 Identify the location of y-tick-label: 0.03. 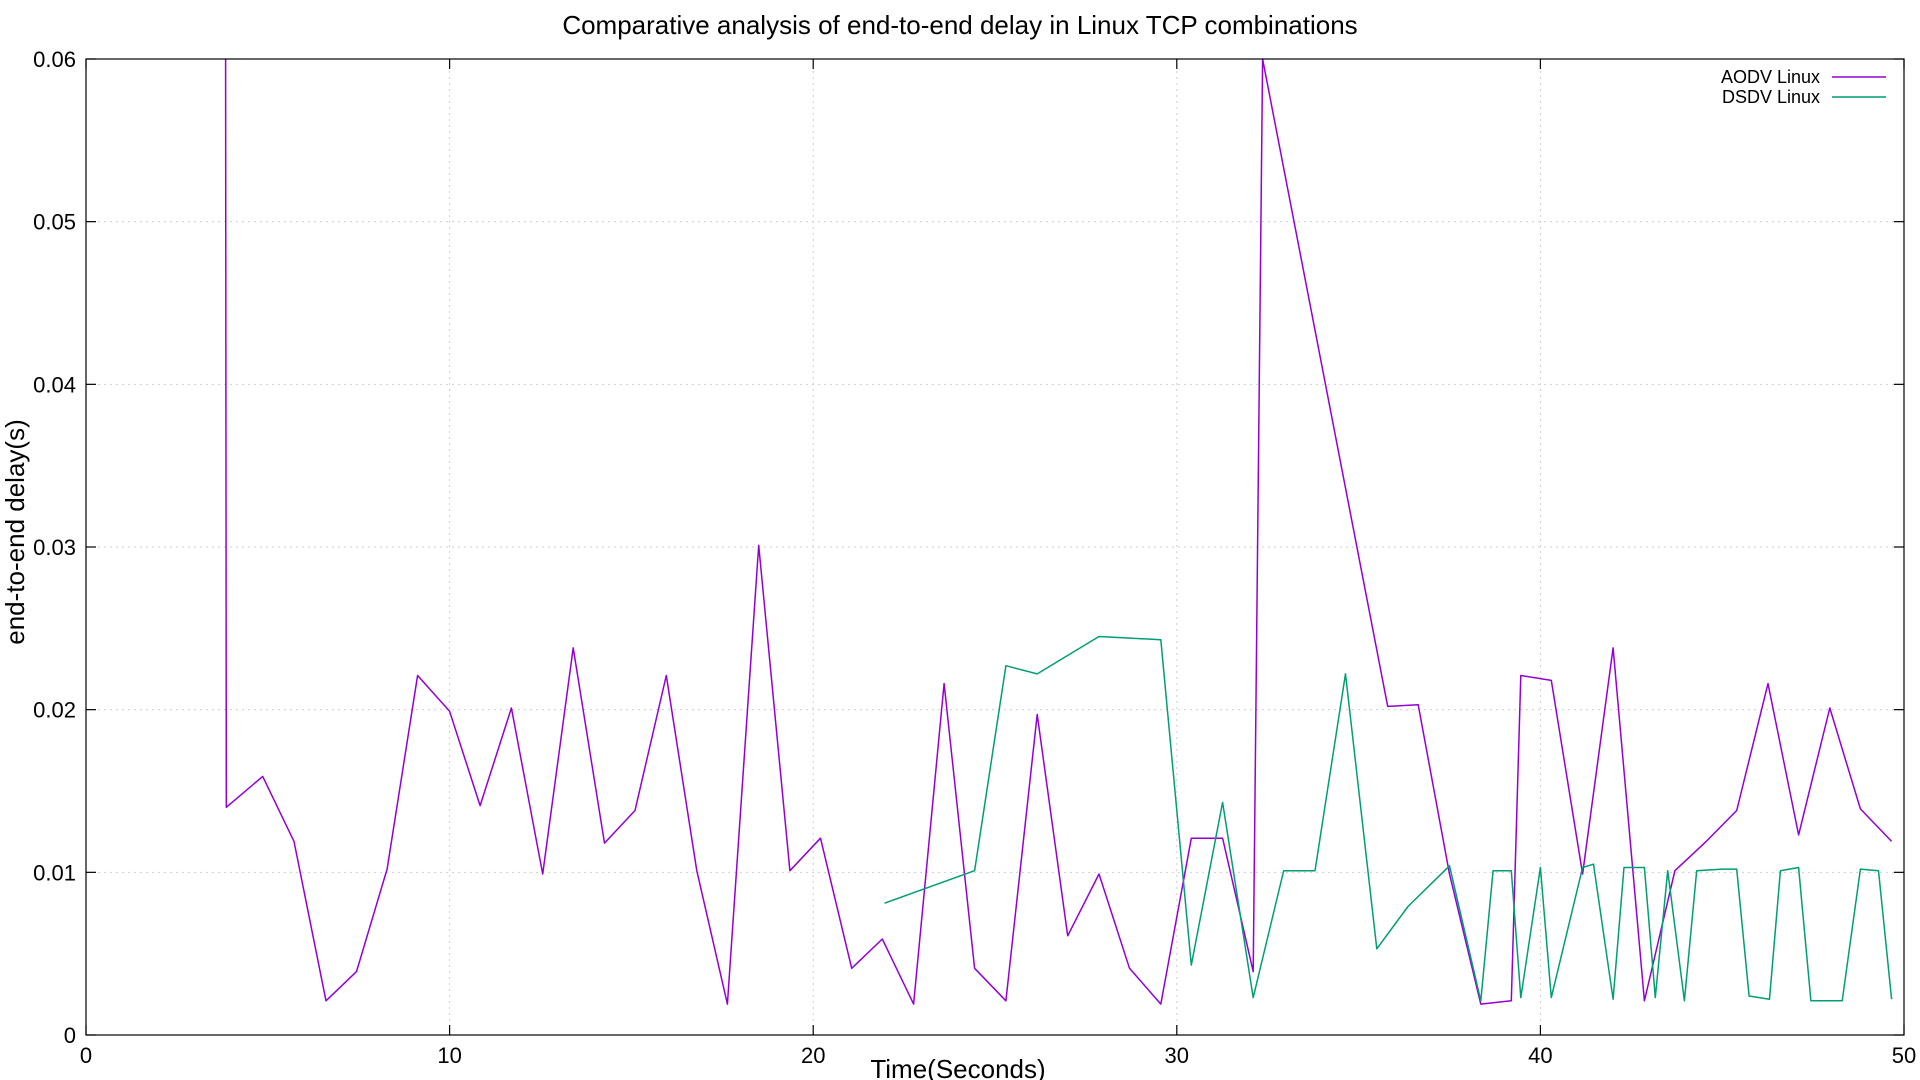
(54, 547).